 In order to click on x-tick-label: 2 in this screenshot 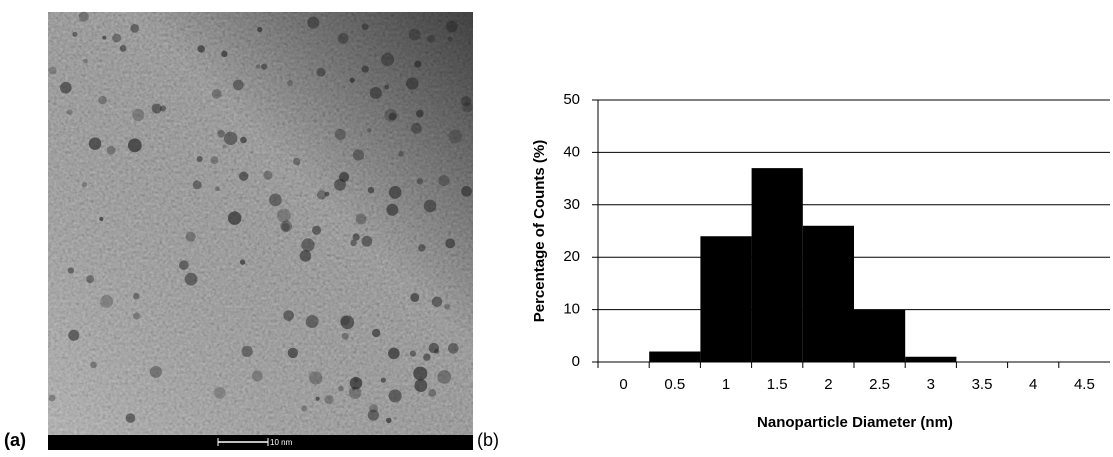, I will do `click(828, 384)`.